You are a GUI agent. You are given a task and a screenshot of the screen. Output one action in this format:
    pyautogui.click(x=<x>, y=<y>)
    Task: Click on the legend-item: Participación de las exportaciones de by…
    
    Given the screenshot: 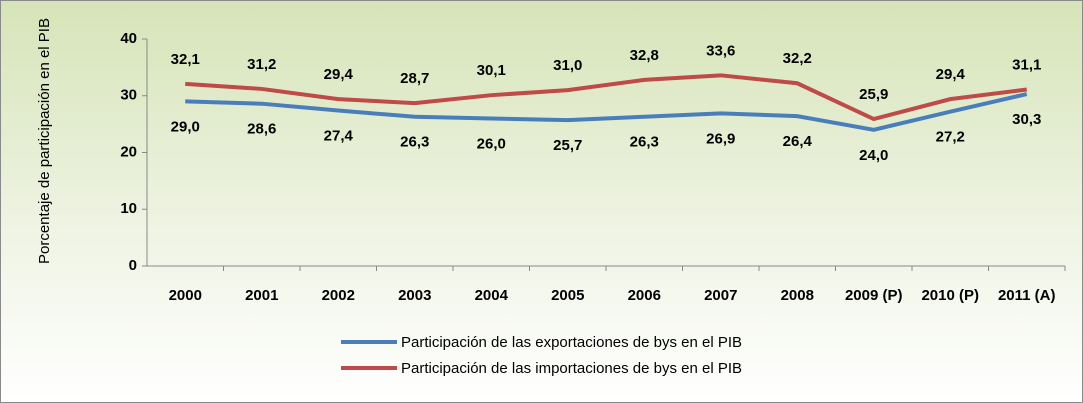 What is the action you would take?
    pyautogui.click(x=541, y=342)
    